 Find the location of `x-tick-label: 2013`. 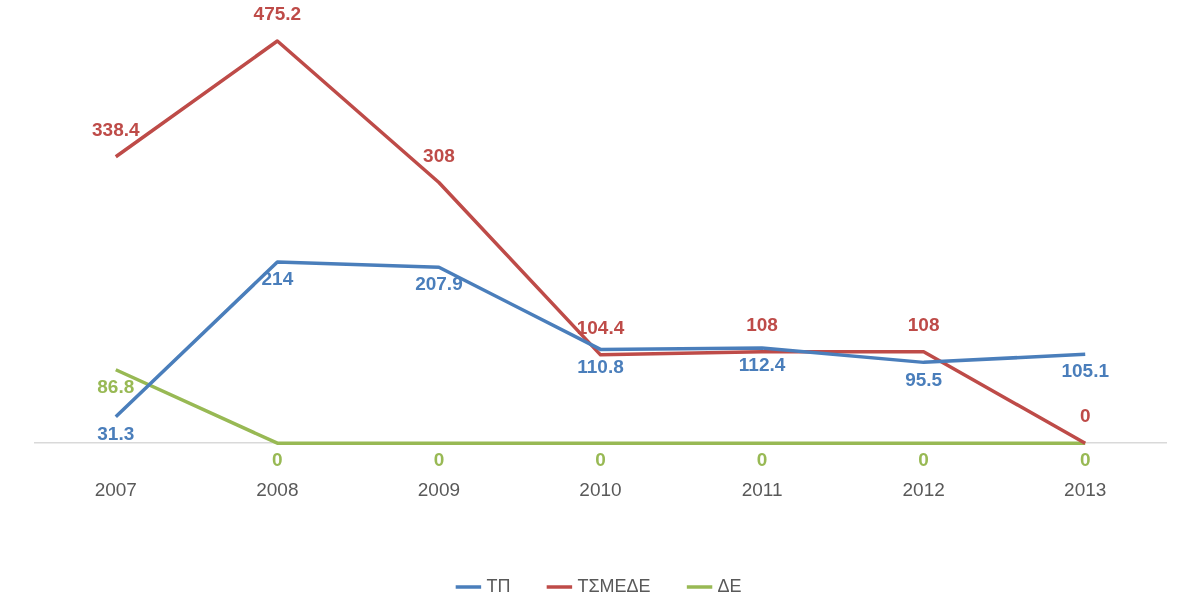

x-tick-label: 2013 is located at coordinates (1085, 489).